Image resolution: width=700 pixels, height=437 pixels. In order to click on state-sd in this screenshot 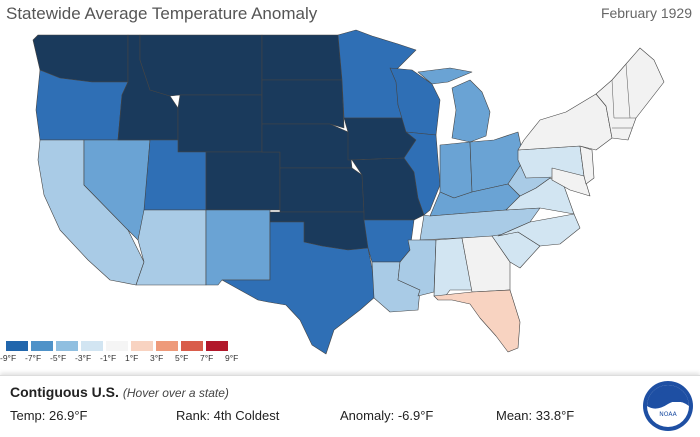, I will do `click(303, 104)`.